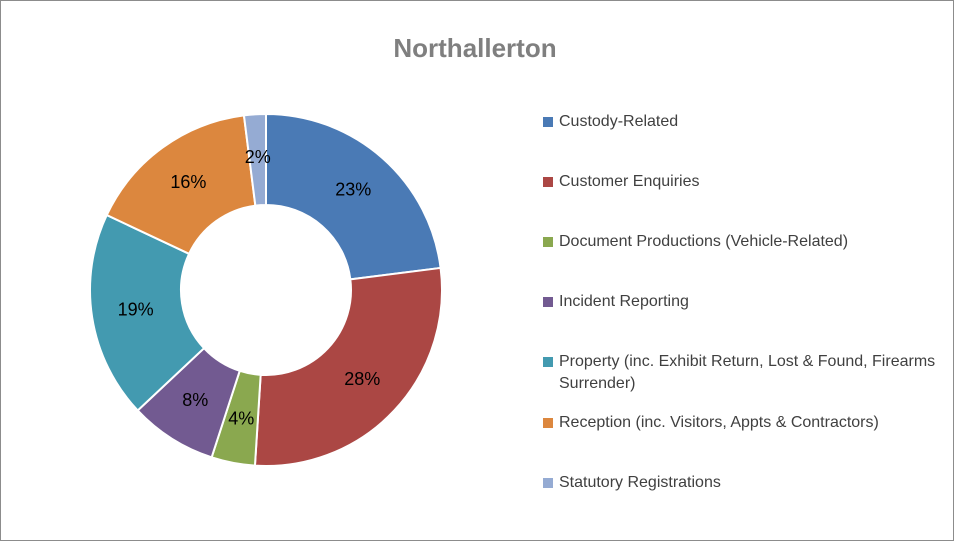  Describe the element at coordinates (703, 241) in the screenshot. I see `legend-label: Document Productions (Vehicle-Related)` at that location.